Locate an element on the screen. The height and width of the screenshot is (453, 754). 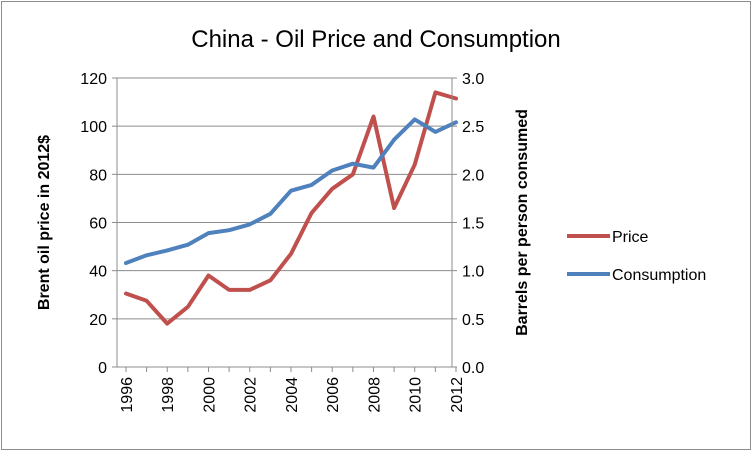
y-right-tick-label: 2.0 is located at coordinates (473, 175).